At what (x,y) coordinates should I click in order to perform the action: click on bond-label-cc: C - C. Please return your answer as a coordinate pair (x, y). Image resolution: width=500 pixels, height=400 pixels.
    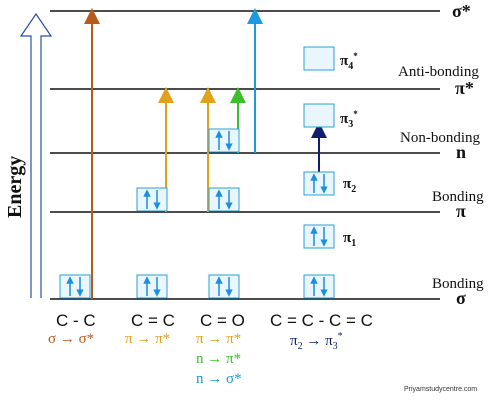
    Looking at the image, I should click on (76, 320).